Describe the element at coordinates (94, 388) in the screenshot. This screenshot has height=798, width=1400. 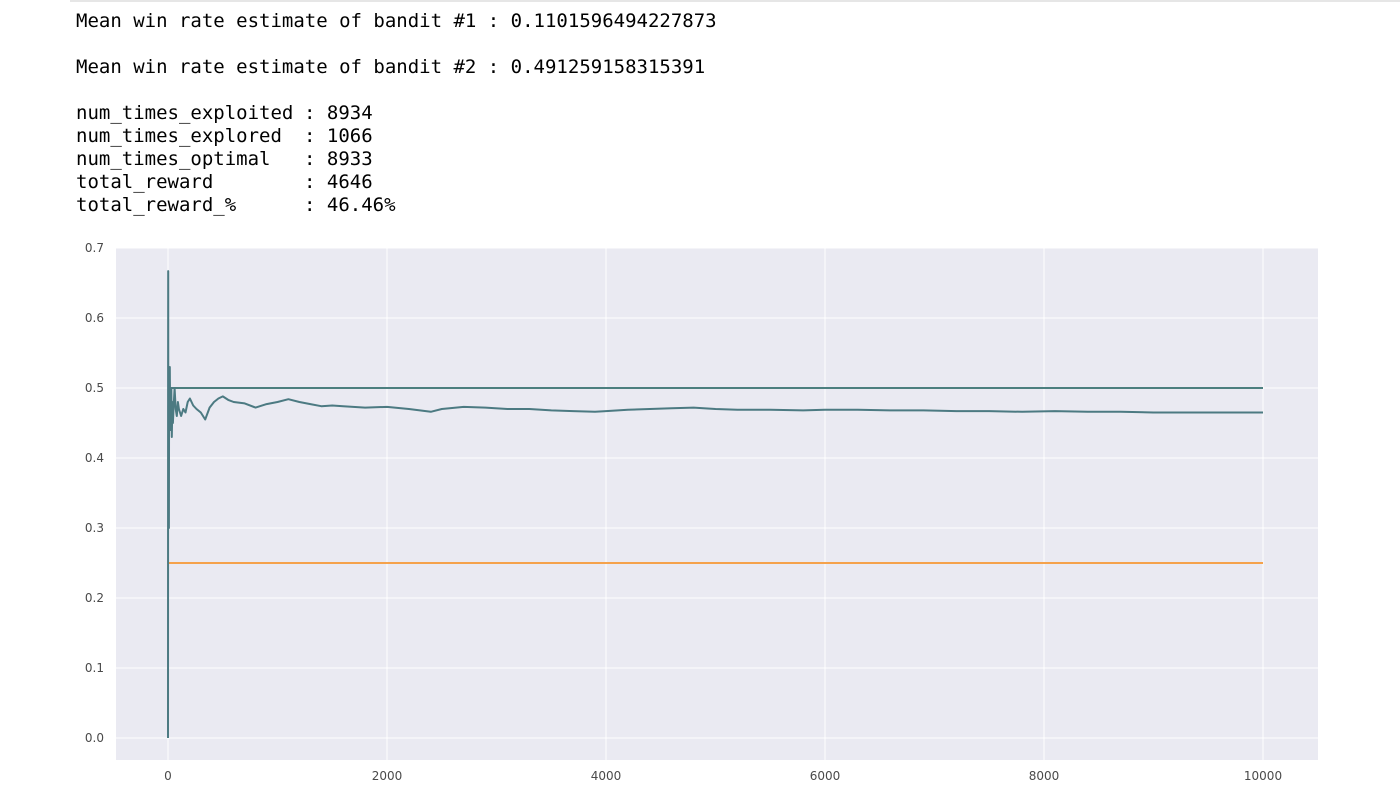
I see `y-tick-label: 0.5` at that location.